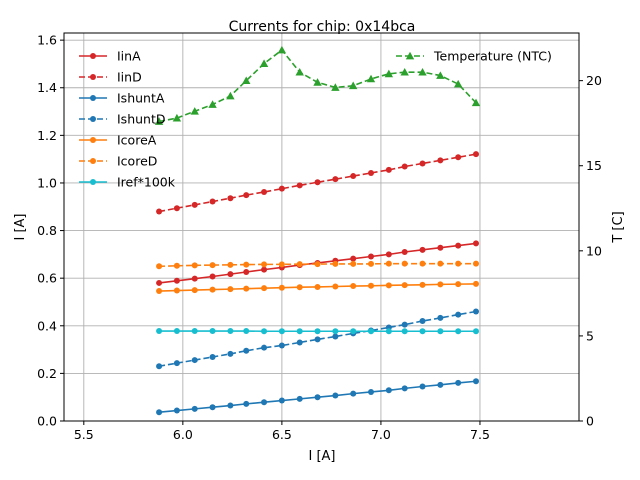 The image size is (640, 480). I want to click on series-ishunta, so click(317, 397).